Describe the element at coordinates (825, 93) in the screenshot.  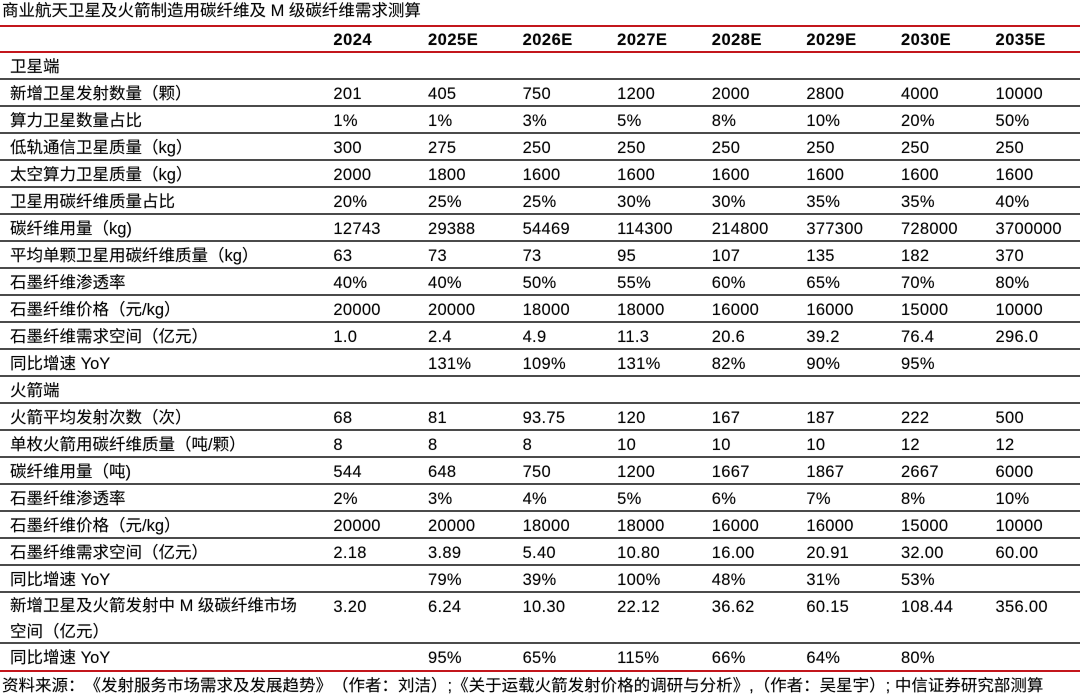
I see `value-cell: 2800` at that location.